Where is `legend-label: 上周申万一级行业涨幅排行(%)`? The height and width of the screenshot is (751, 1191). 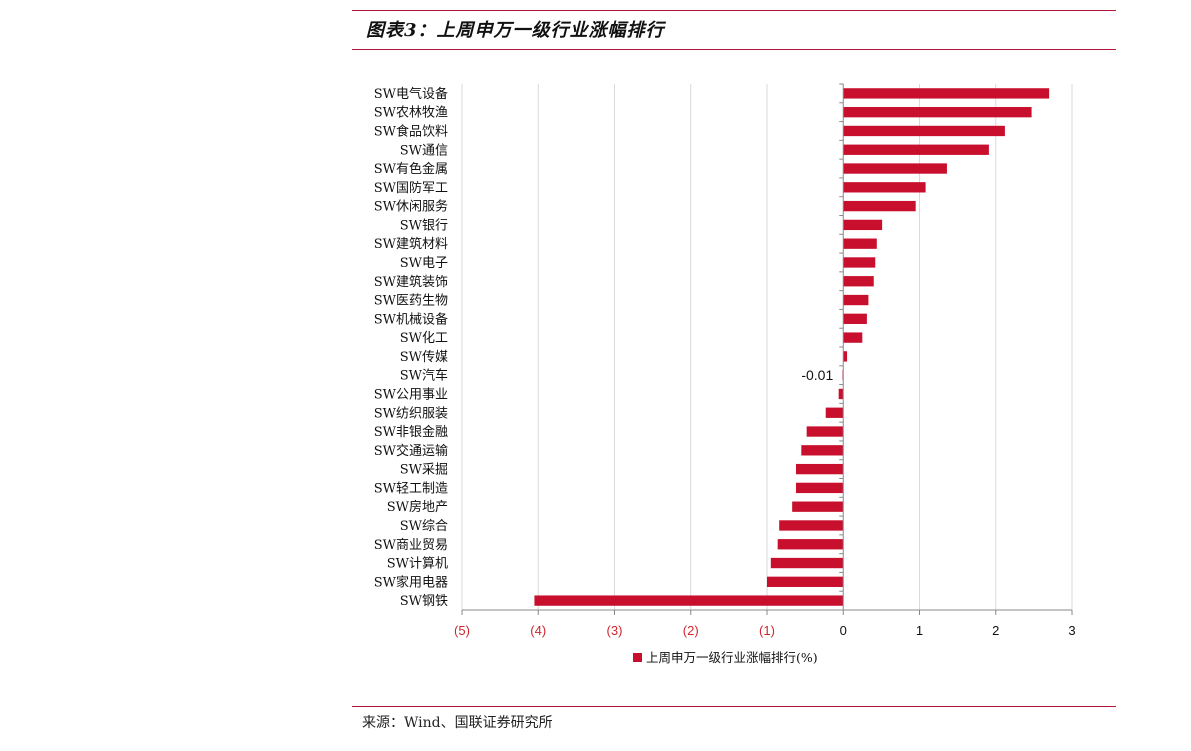 legend-label: 上周申万一级行业涨幅排行(%) is located at coordinates (732, 657).